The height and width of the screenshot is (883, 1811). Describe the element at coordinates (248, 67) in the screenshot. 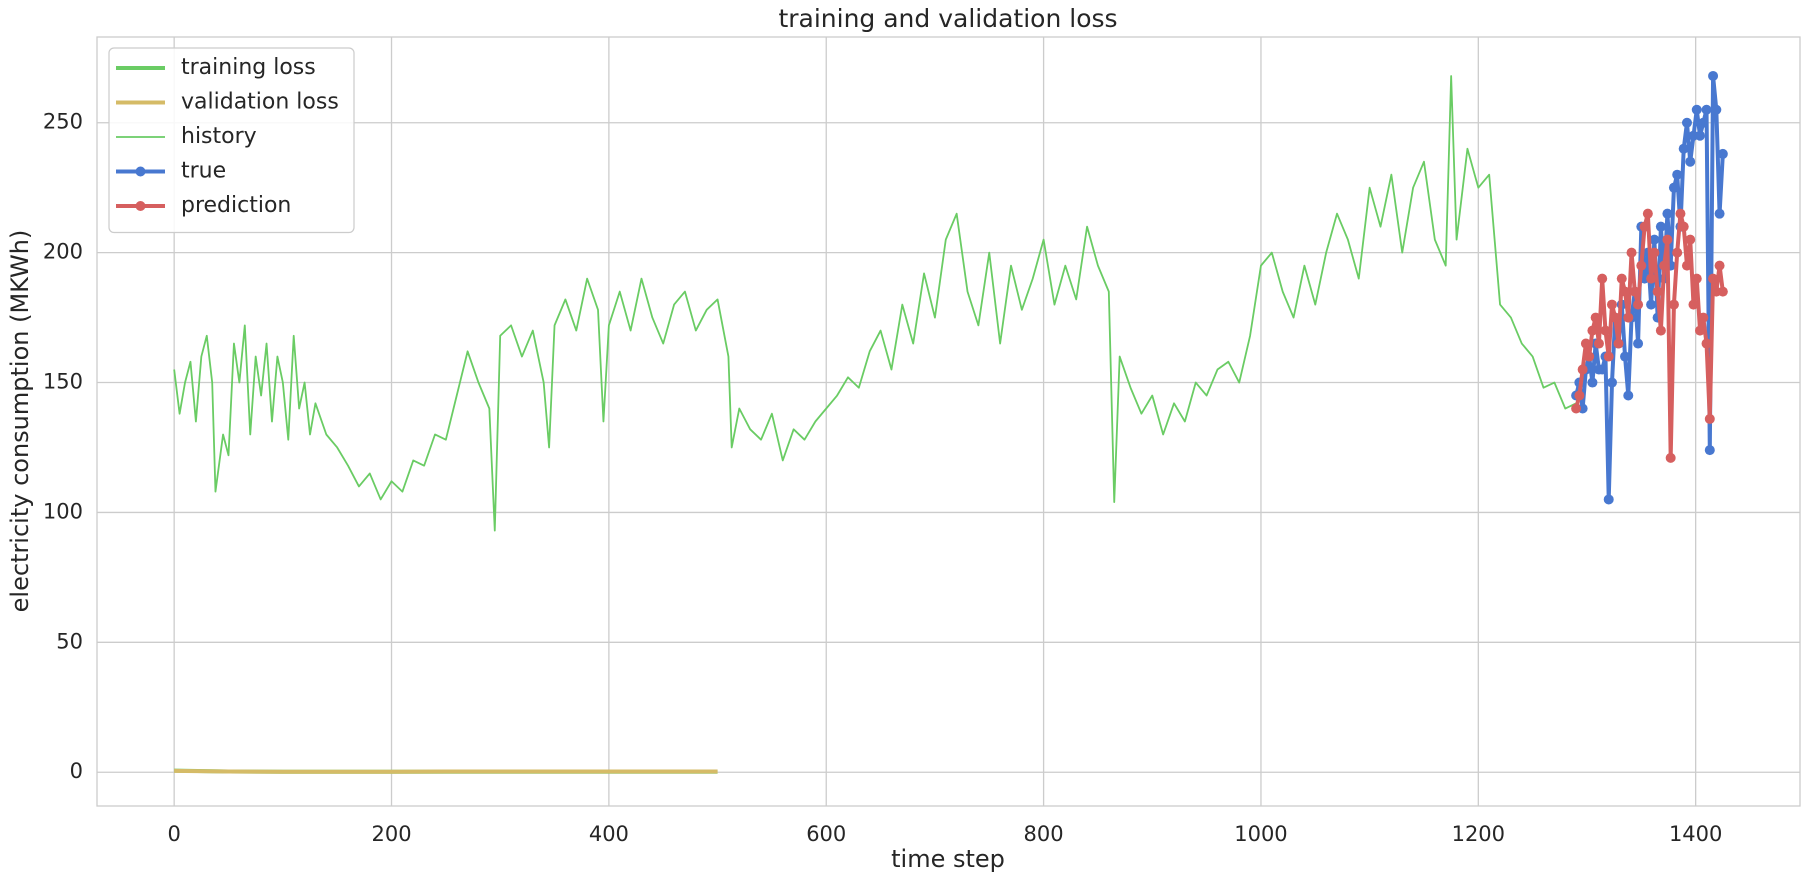

I see `legend-label: training loss` at that location.